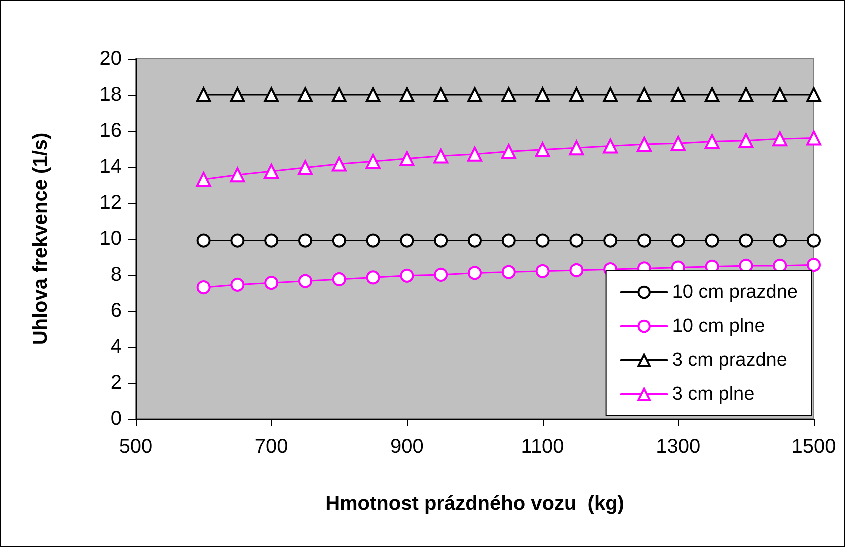 The height and width of the screenshot is (547, 845). I want to click on y-axis-title: Uhlova frekvence (1/s), so click(41, 239).